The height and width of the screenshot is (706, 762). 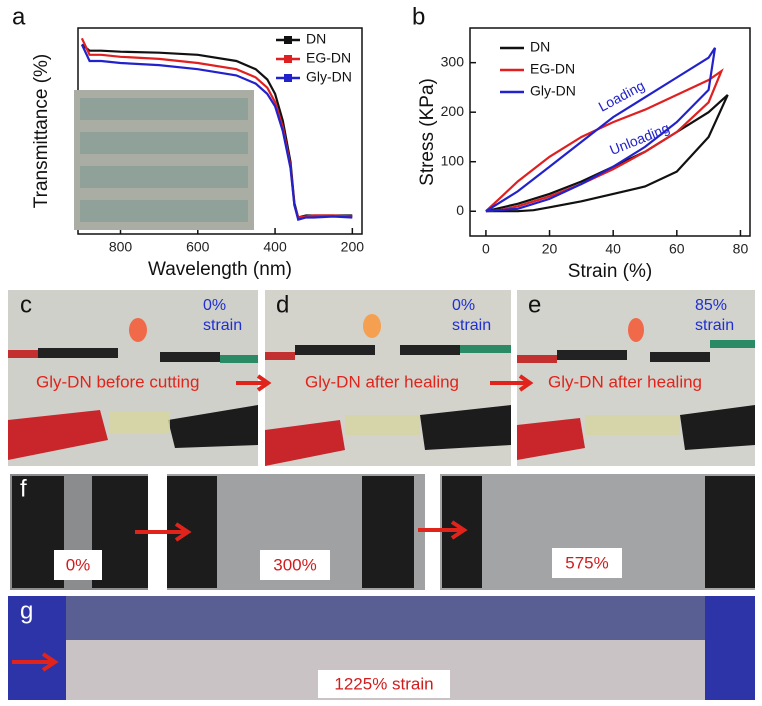 What do you see at coordinates (121, 247) in the screenshot?
I see `x-tick-label: 800` at bounding box center [121, 247].